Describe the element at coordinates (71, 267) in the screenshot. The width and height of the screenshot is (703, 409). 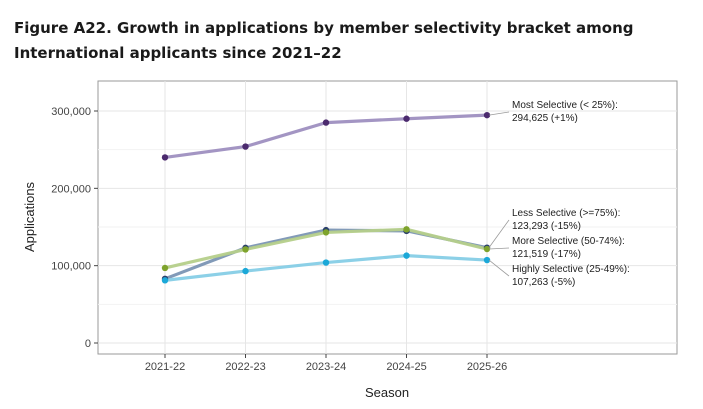
I see `y-tick-label: 100,000` at that location.